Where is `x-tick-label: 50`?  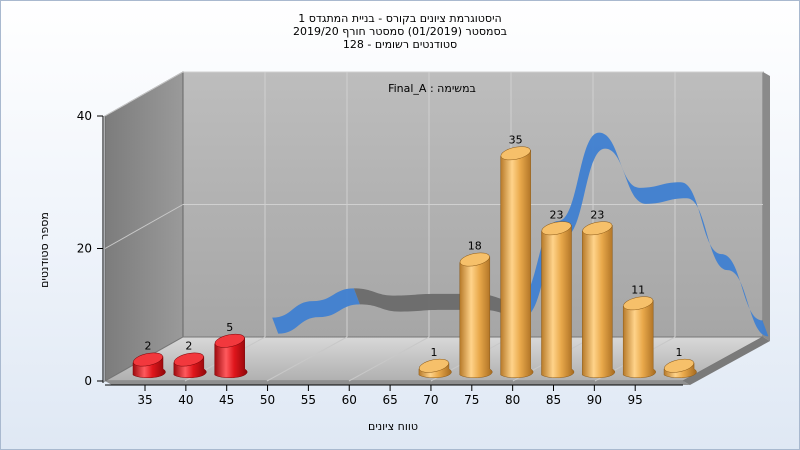
x-tick-label: 50 is located at coordinates (267, 400).